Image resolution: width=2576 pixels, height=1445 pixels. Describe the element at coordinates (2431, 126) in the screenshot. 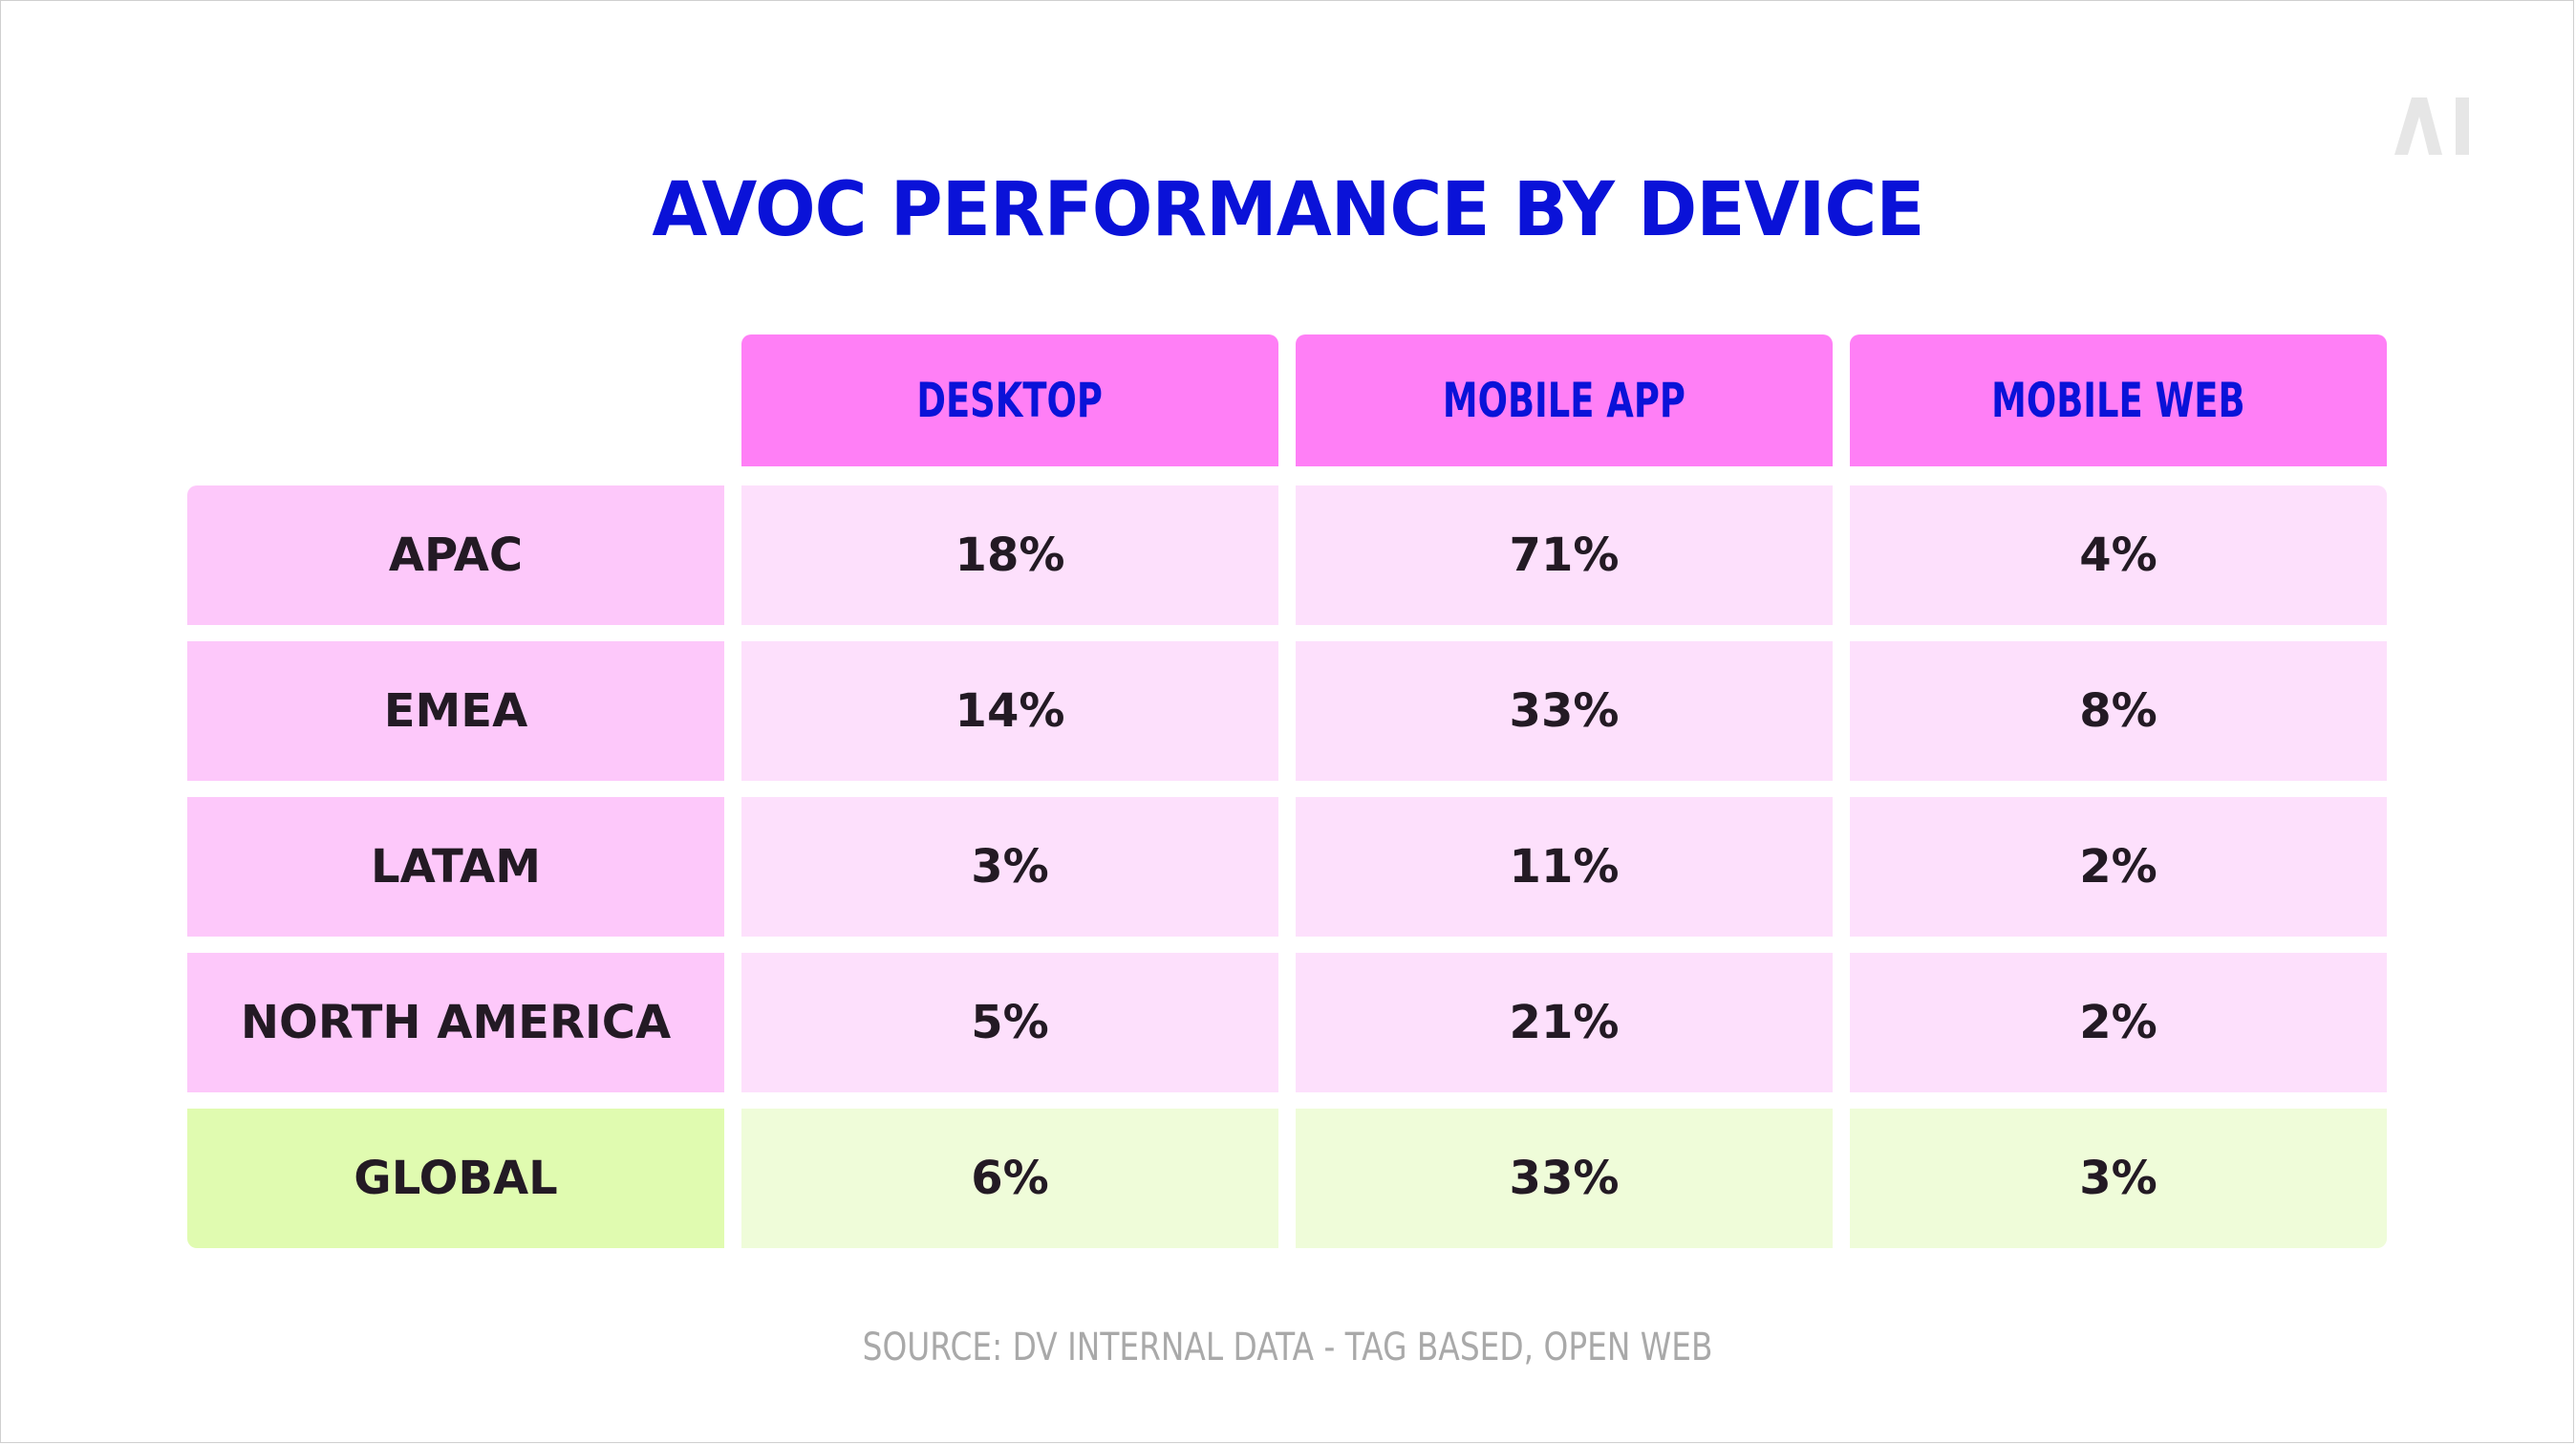

I see `ai-logo-icon` at that location.